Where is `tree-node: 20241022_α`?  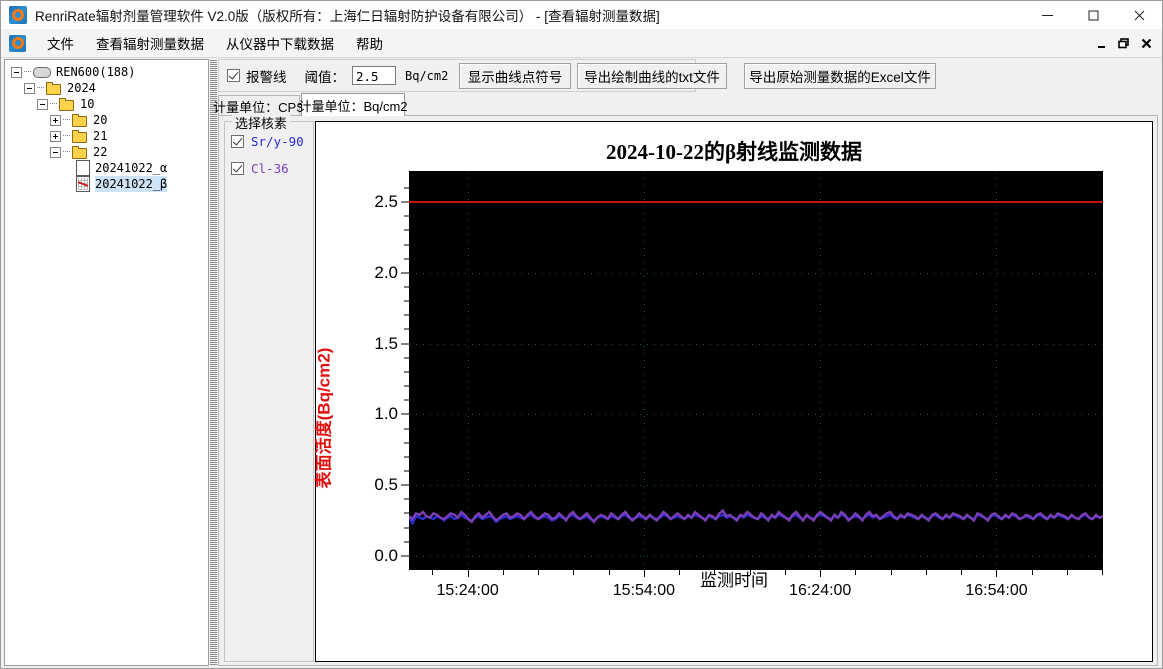 tree-node: 20241022_α is located at coordinates (109, 168).